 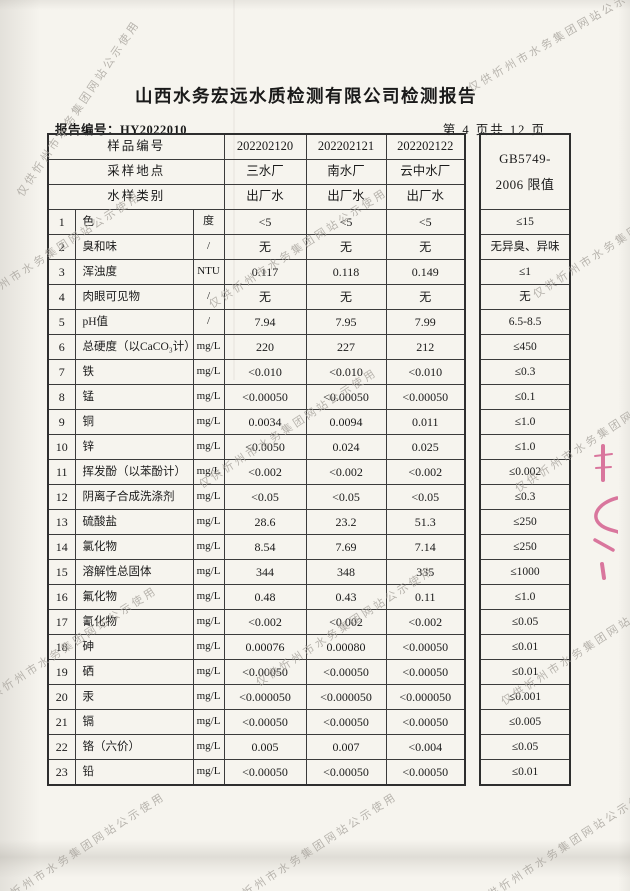 I want to click on limit-row: ≤0.005, so click(x=525, y=722).